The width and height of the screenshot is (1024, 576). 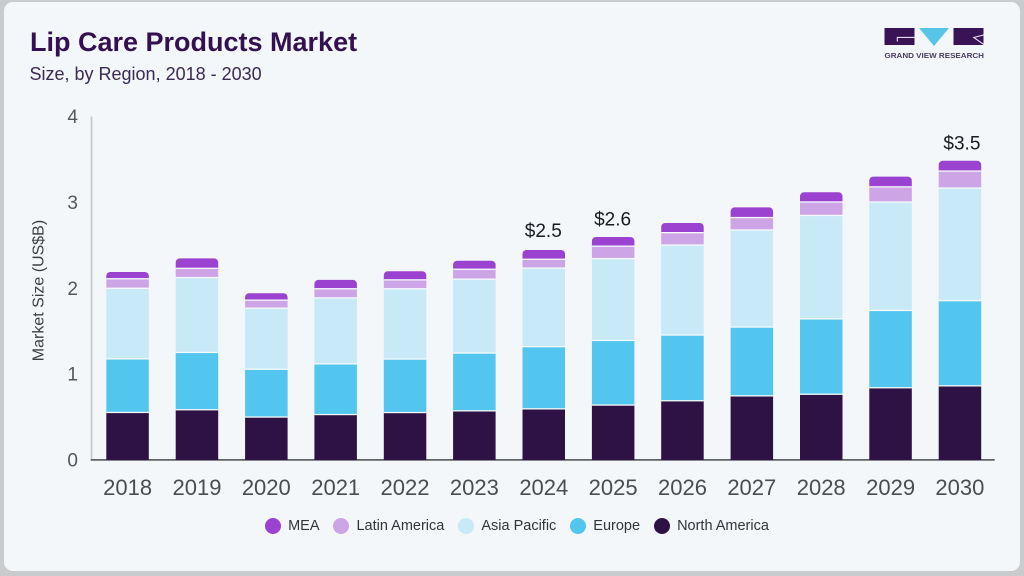 What do you see at coordinates (72, 117) in the screenshot?
I see `svg-text: 4` at bounding box center [72, 117].